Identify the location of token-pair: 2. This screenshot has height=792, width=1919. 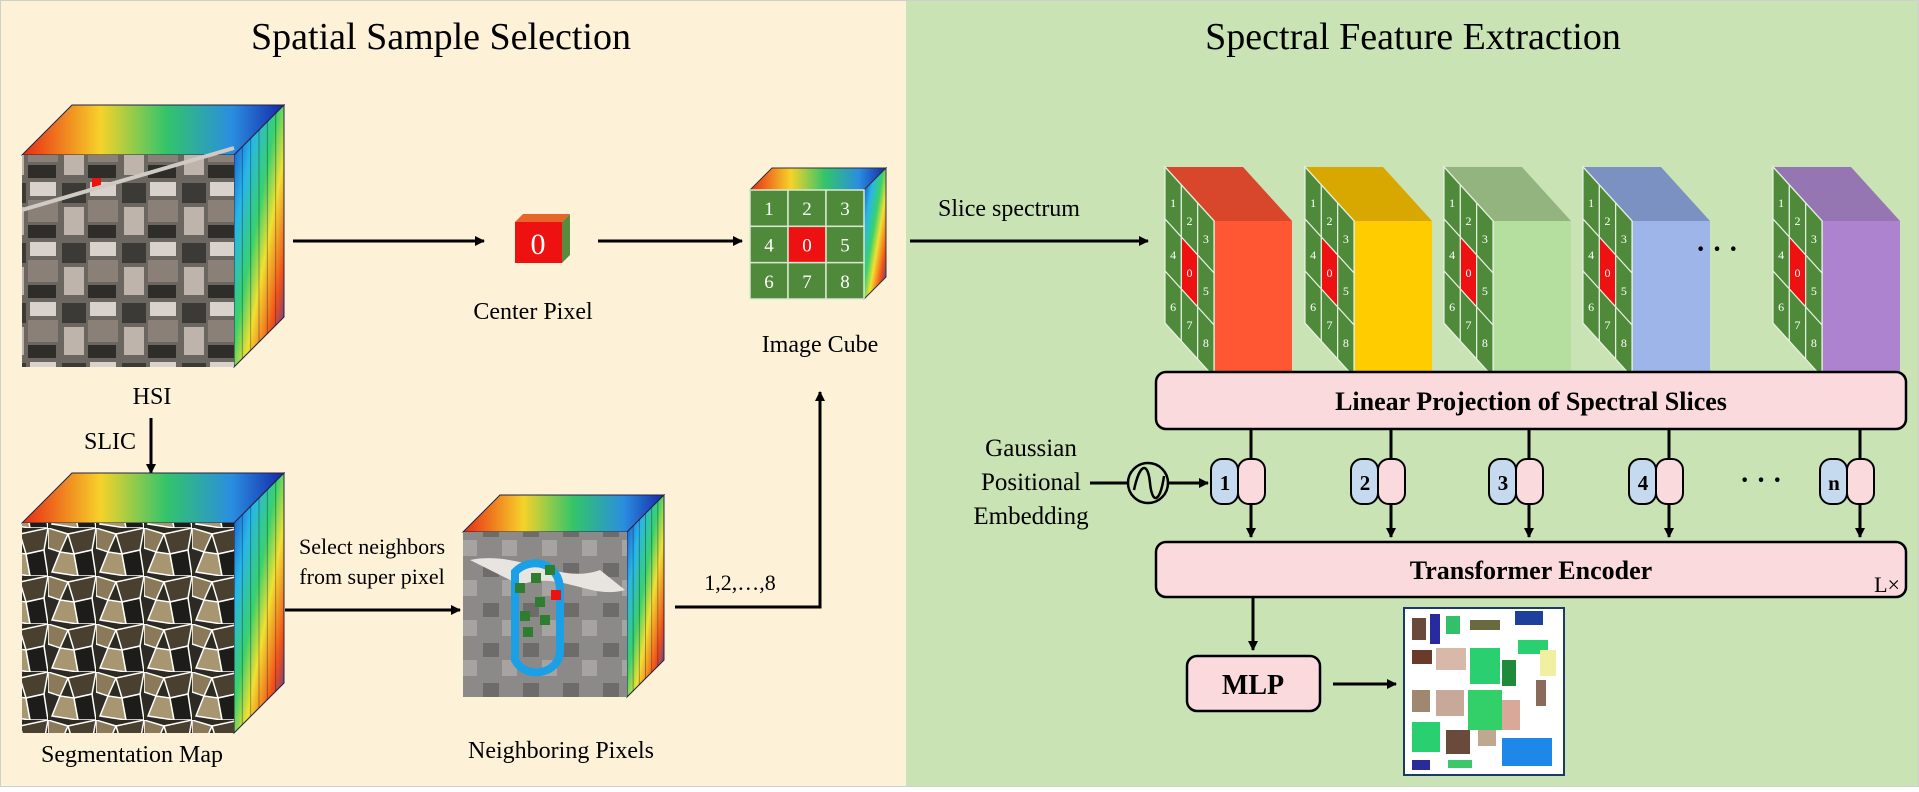
(1378, 481).